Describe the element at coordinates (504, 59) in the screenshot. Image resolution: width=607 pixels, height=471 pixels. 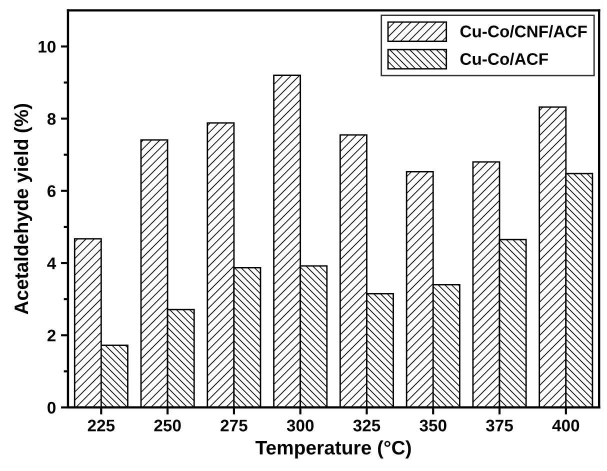
I see `legend-label: Cu-Co/ACF` at that location.